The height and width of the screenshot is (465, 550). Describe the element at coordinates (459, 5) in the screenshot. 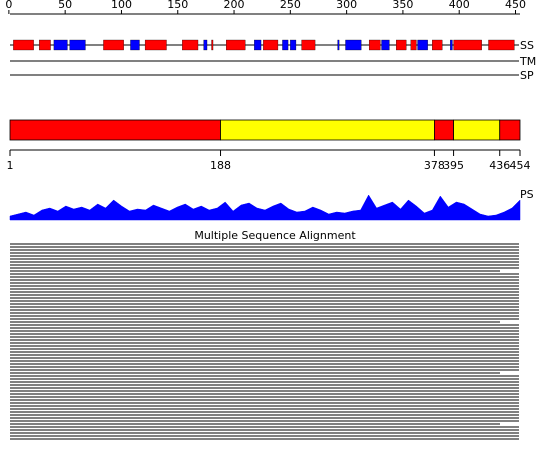

I see `scale-tick-label: 400` at that location.